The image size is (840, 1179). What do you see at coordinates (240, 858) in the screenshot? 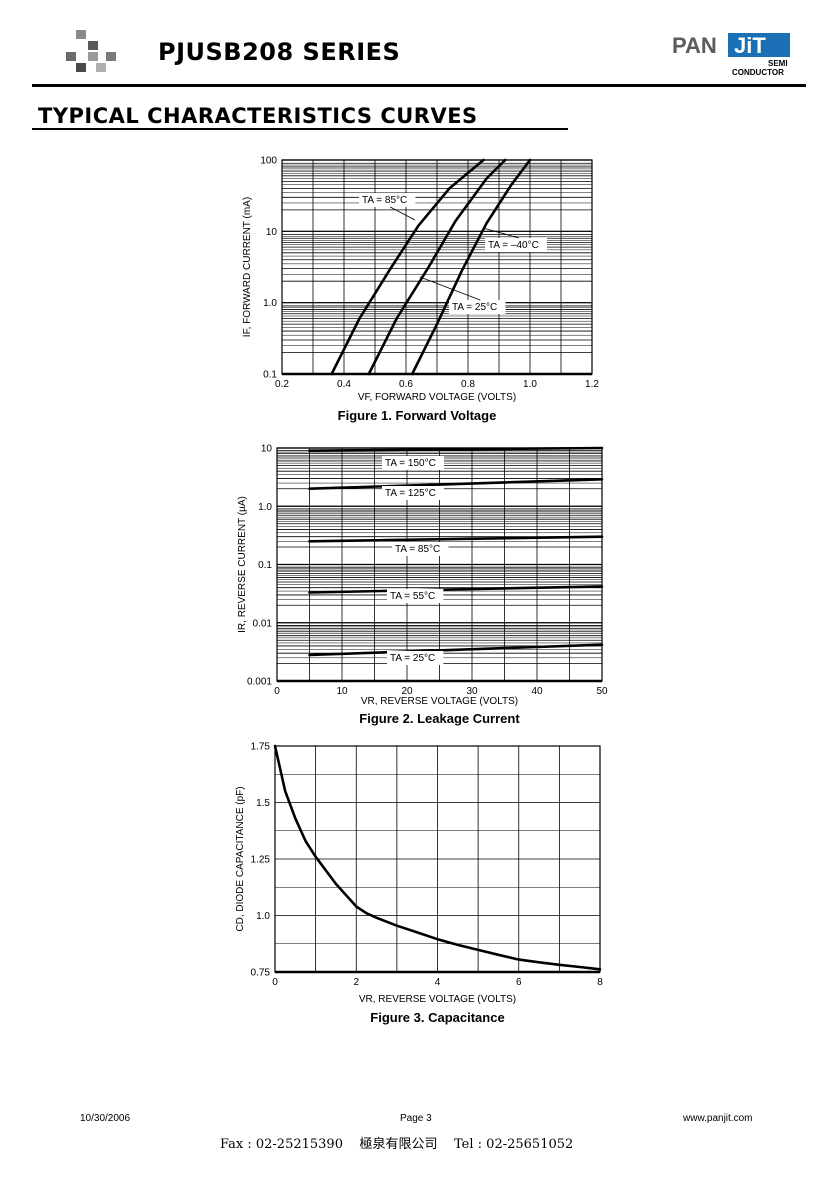
I see `y-axis-label: CD, DIODE CAPACITANCE (pF)` at bounding box center [240, 858].